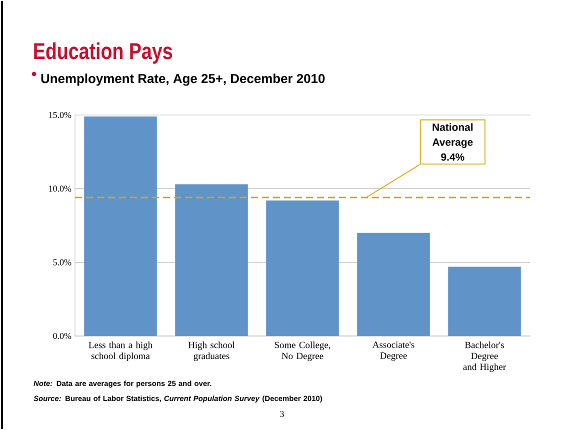  What do you see at coordinates (282, 414) in the screenshot?
I see `text: 3` at bounding box center [282, 414].